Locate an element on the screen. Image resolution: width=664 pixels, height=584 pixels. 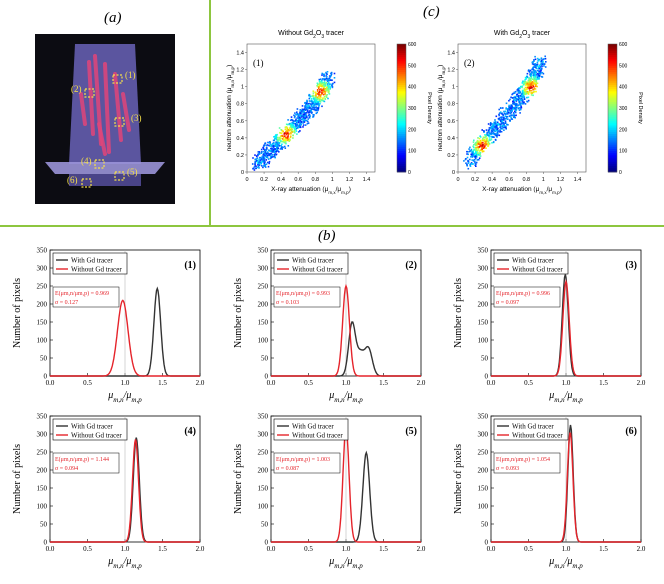
scatter-title: Without Gd2O3 tracer is located at coordinates (311, 35).